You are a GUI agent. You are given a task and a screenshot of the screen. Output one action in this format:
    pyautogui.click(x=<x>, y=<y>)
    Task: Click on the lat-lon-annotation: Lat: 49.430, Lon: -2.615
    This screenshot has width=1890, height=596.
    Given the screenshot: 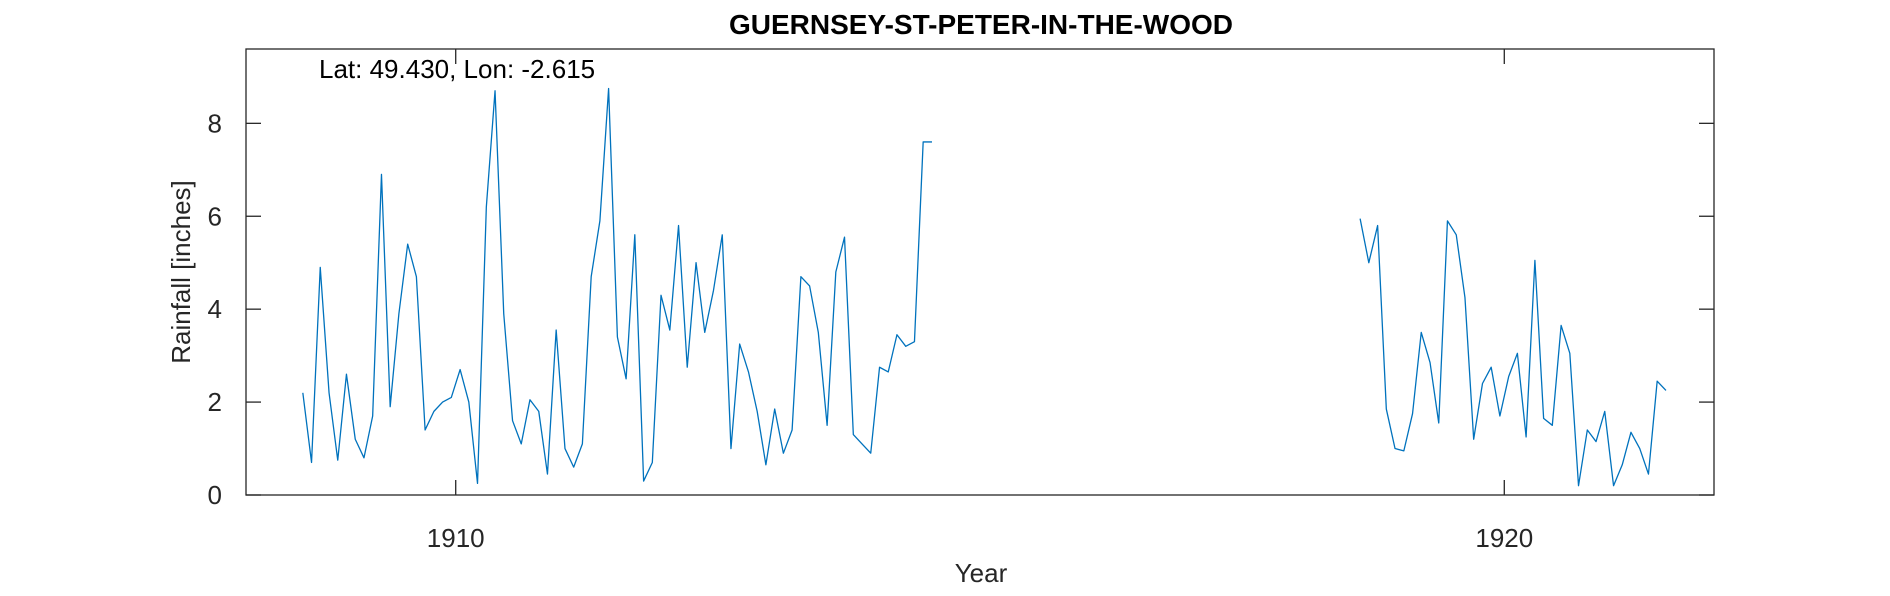 What is the action you would take?
    pyautogui.click(x=457, y=69)
    